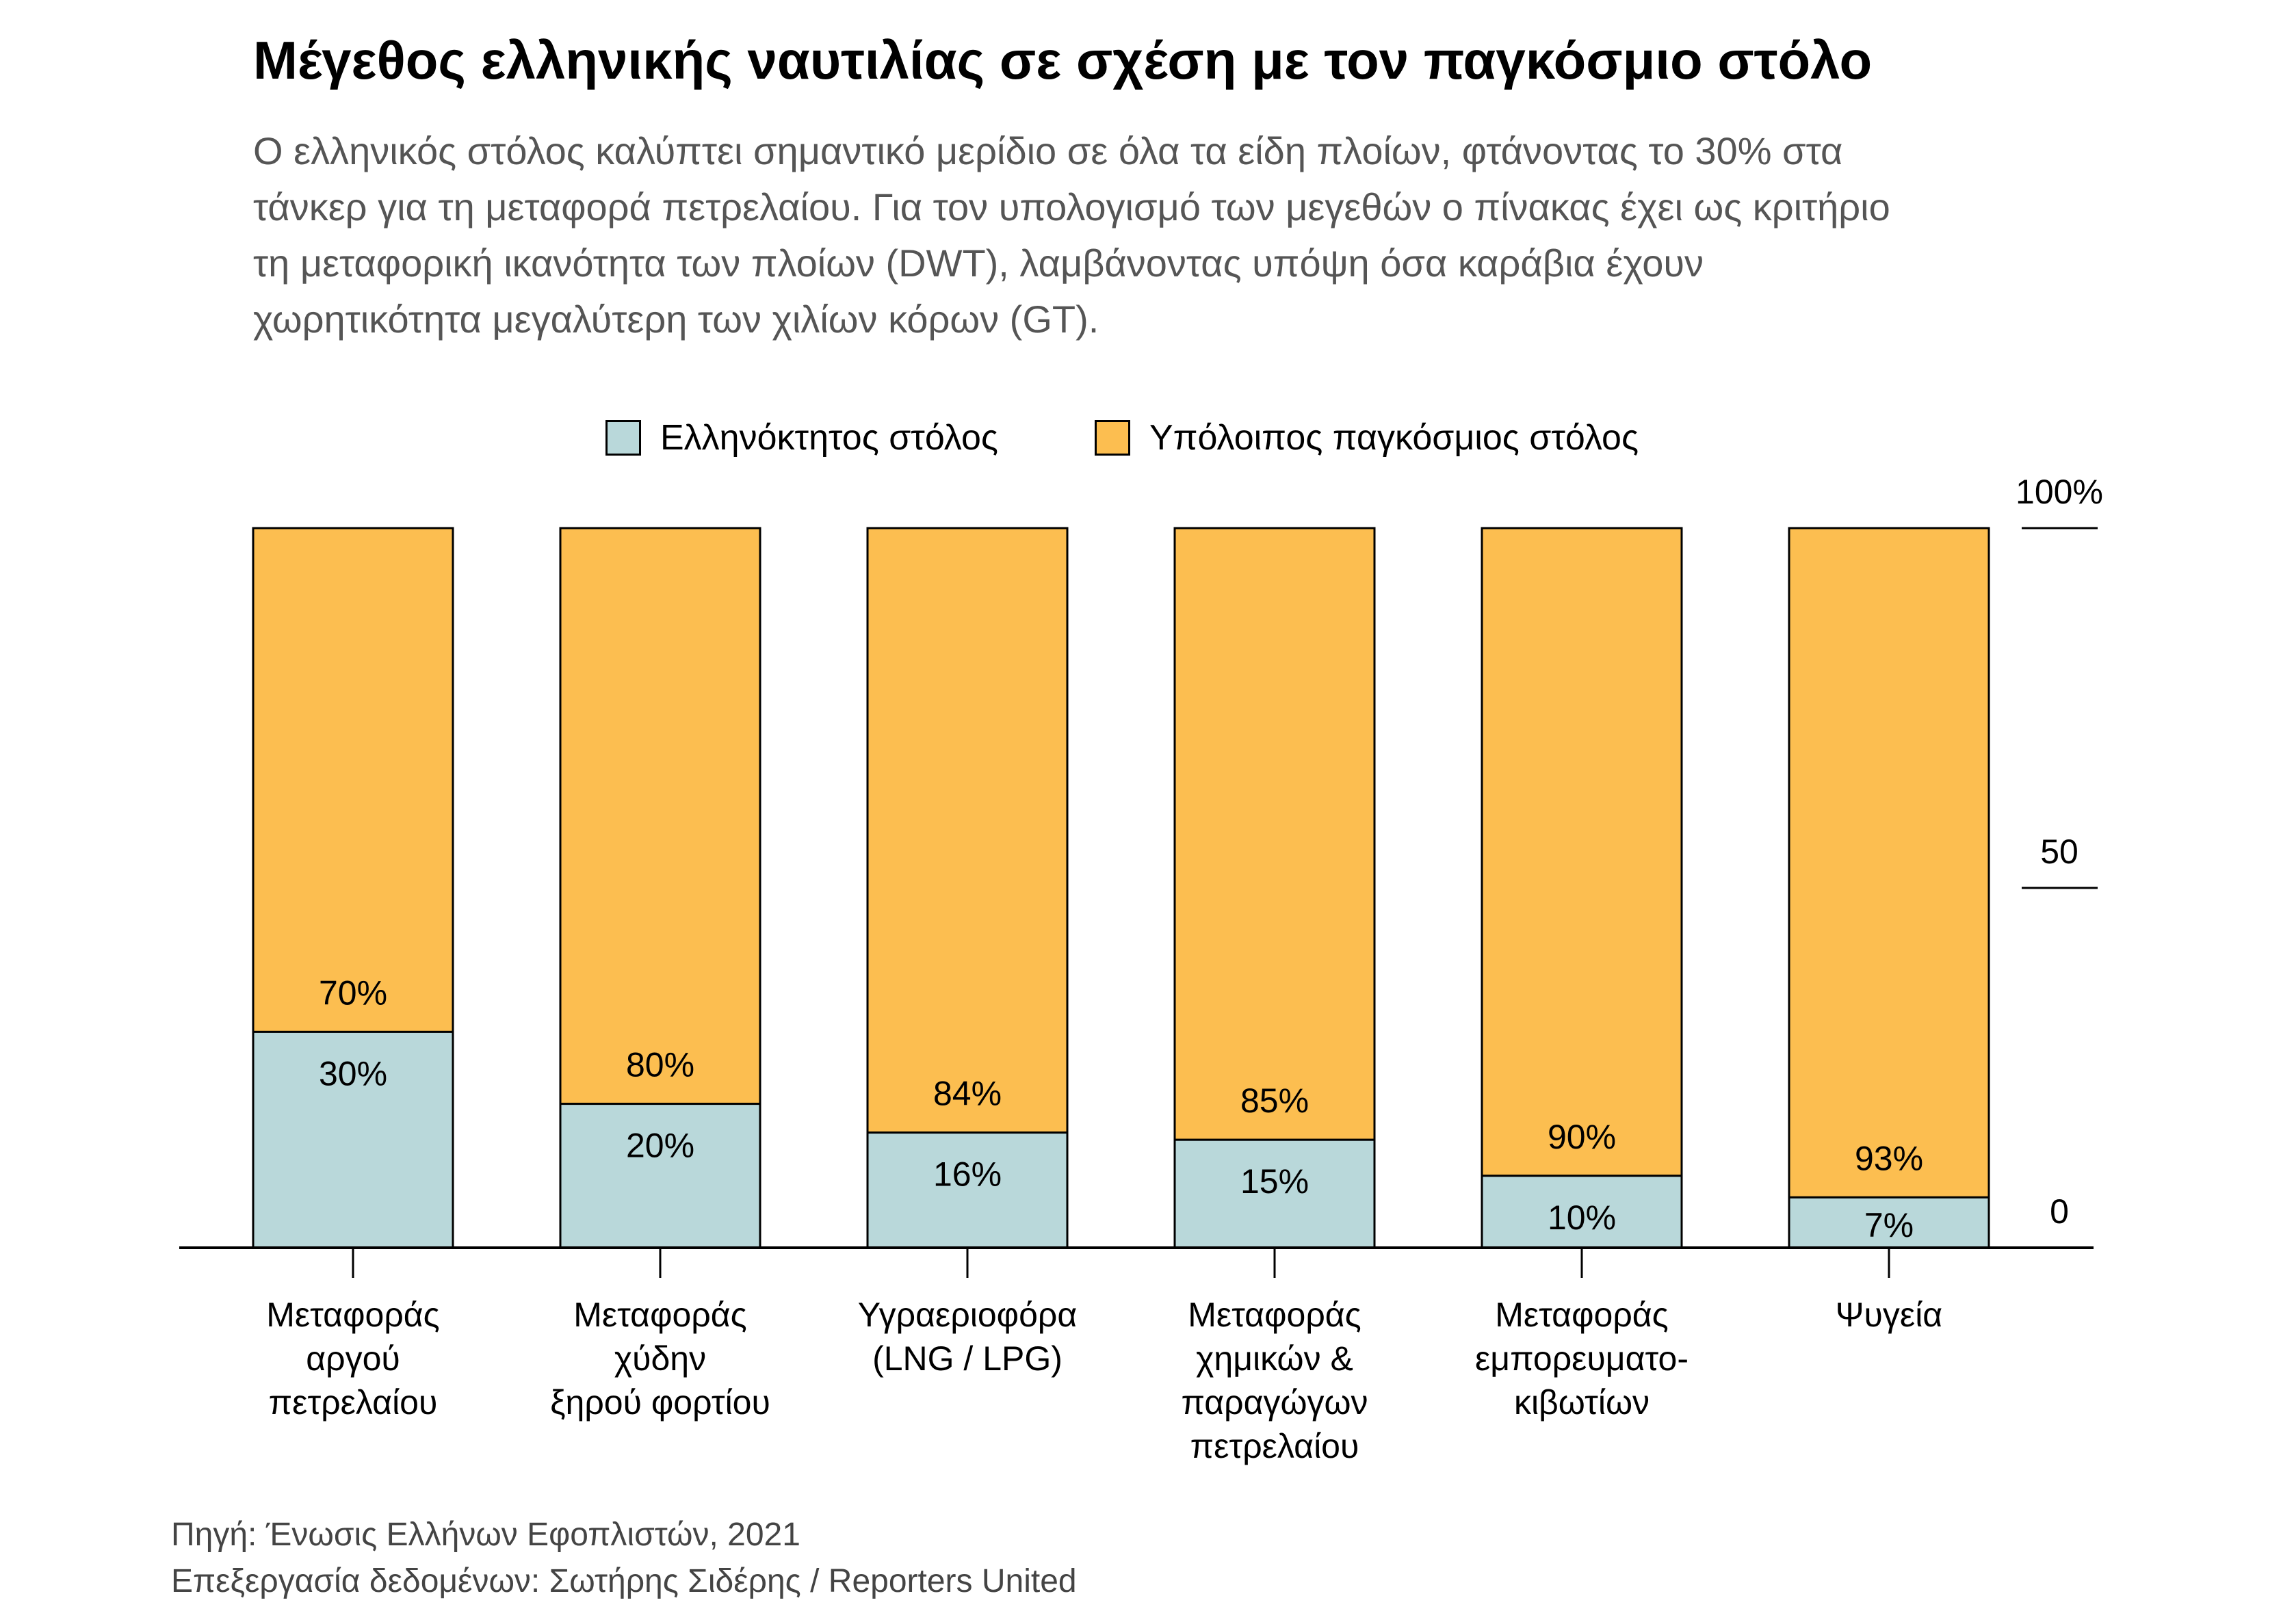  Describe the element at coordinates (967, 1315) in the screenshot. I see `category-label-line: Υγραεριοφόρα` at that location.